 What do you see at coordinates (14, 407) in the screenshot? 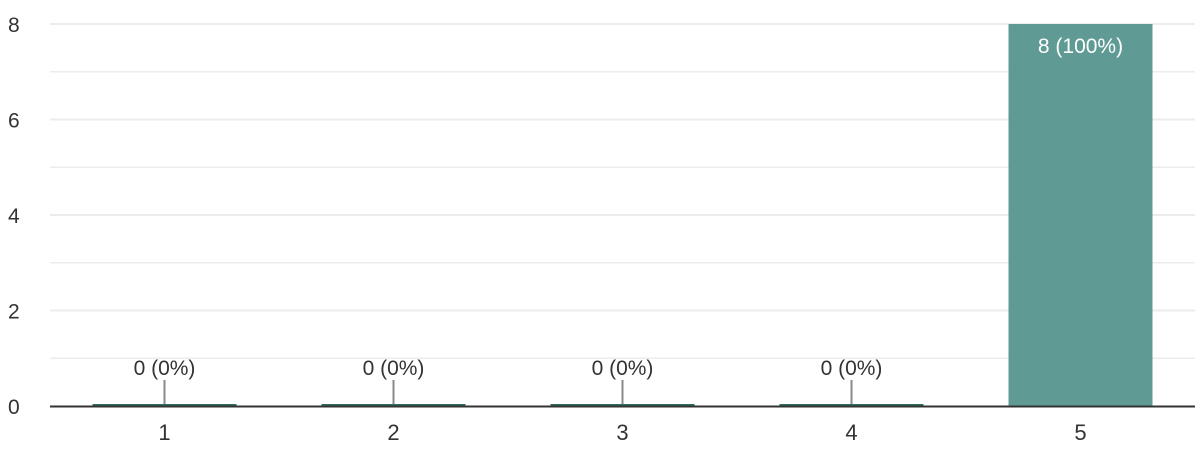
I see `y-tick-label: 0` at bounding box center [14, 407].